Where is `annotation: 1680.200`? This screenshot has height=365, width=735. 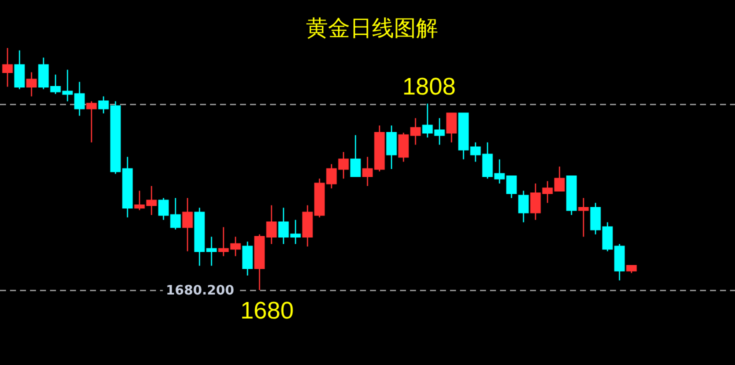 annotation: 1680.200 is located at coordinates (200, 290).